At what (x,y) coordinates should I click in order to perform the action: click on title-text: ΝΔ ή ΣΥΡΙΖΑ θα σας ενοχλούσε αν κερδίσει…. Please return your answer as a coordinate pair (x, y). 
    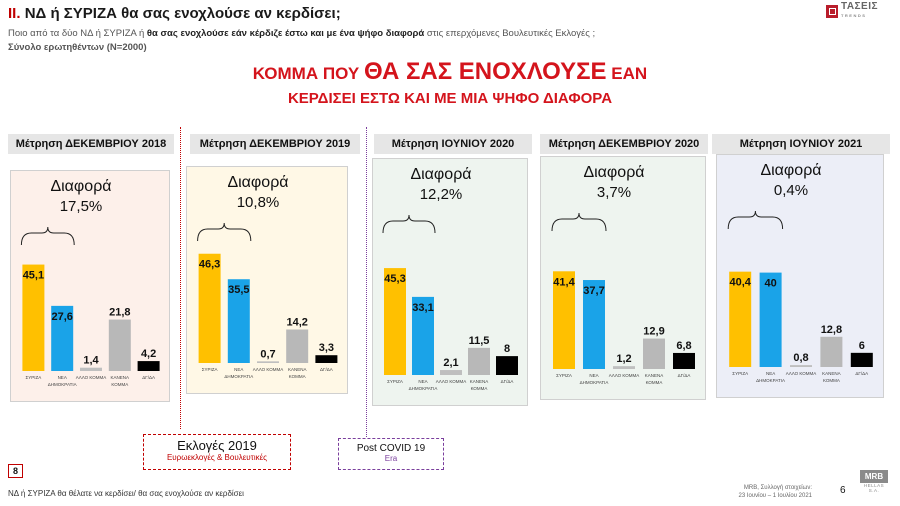
    Looking at the image, I should click on (182, 13).